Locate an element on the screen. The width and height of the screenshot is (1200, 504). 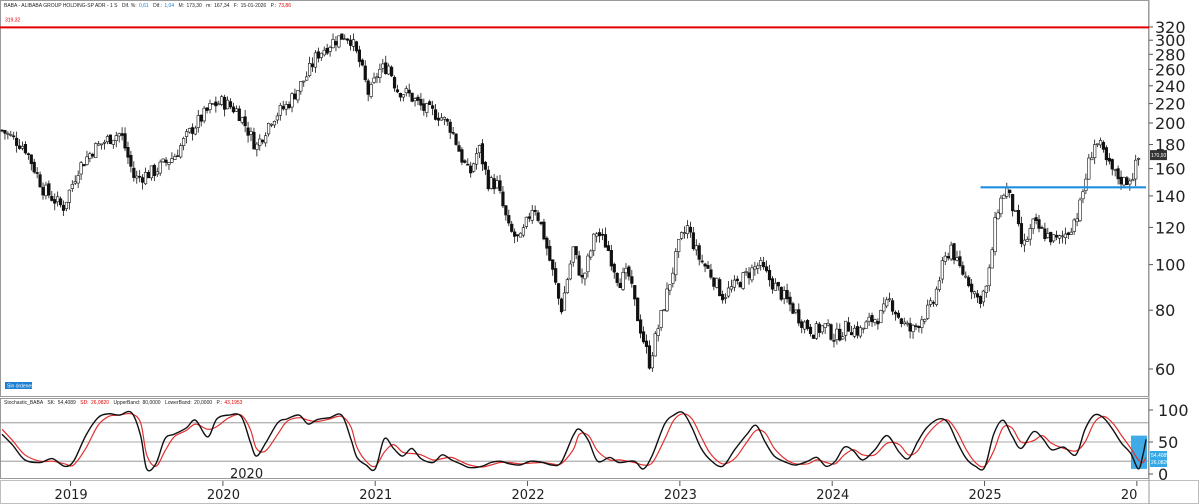
oscillator-lines is located at coordinates (574, 441).